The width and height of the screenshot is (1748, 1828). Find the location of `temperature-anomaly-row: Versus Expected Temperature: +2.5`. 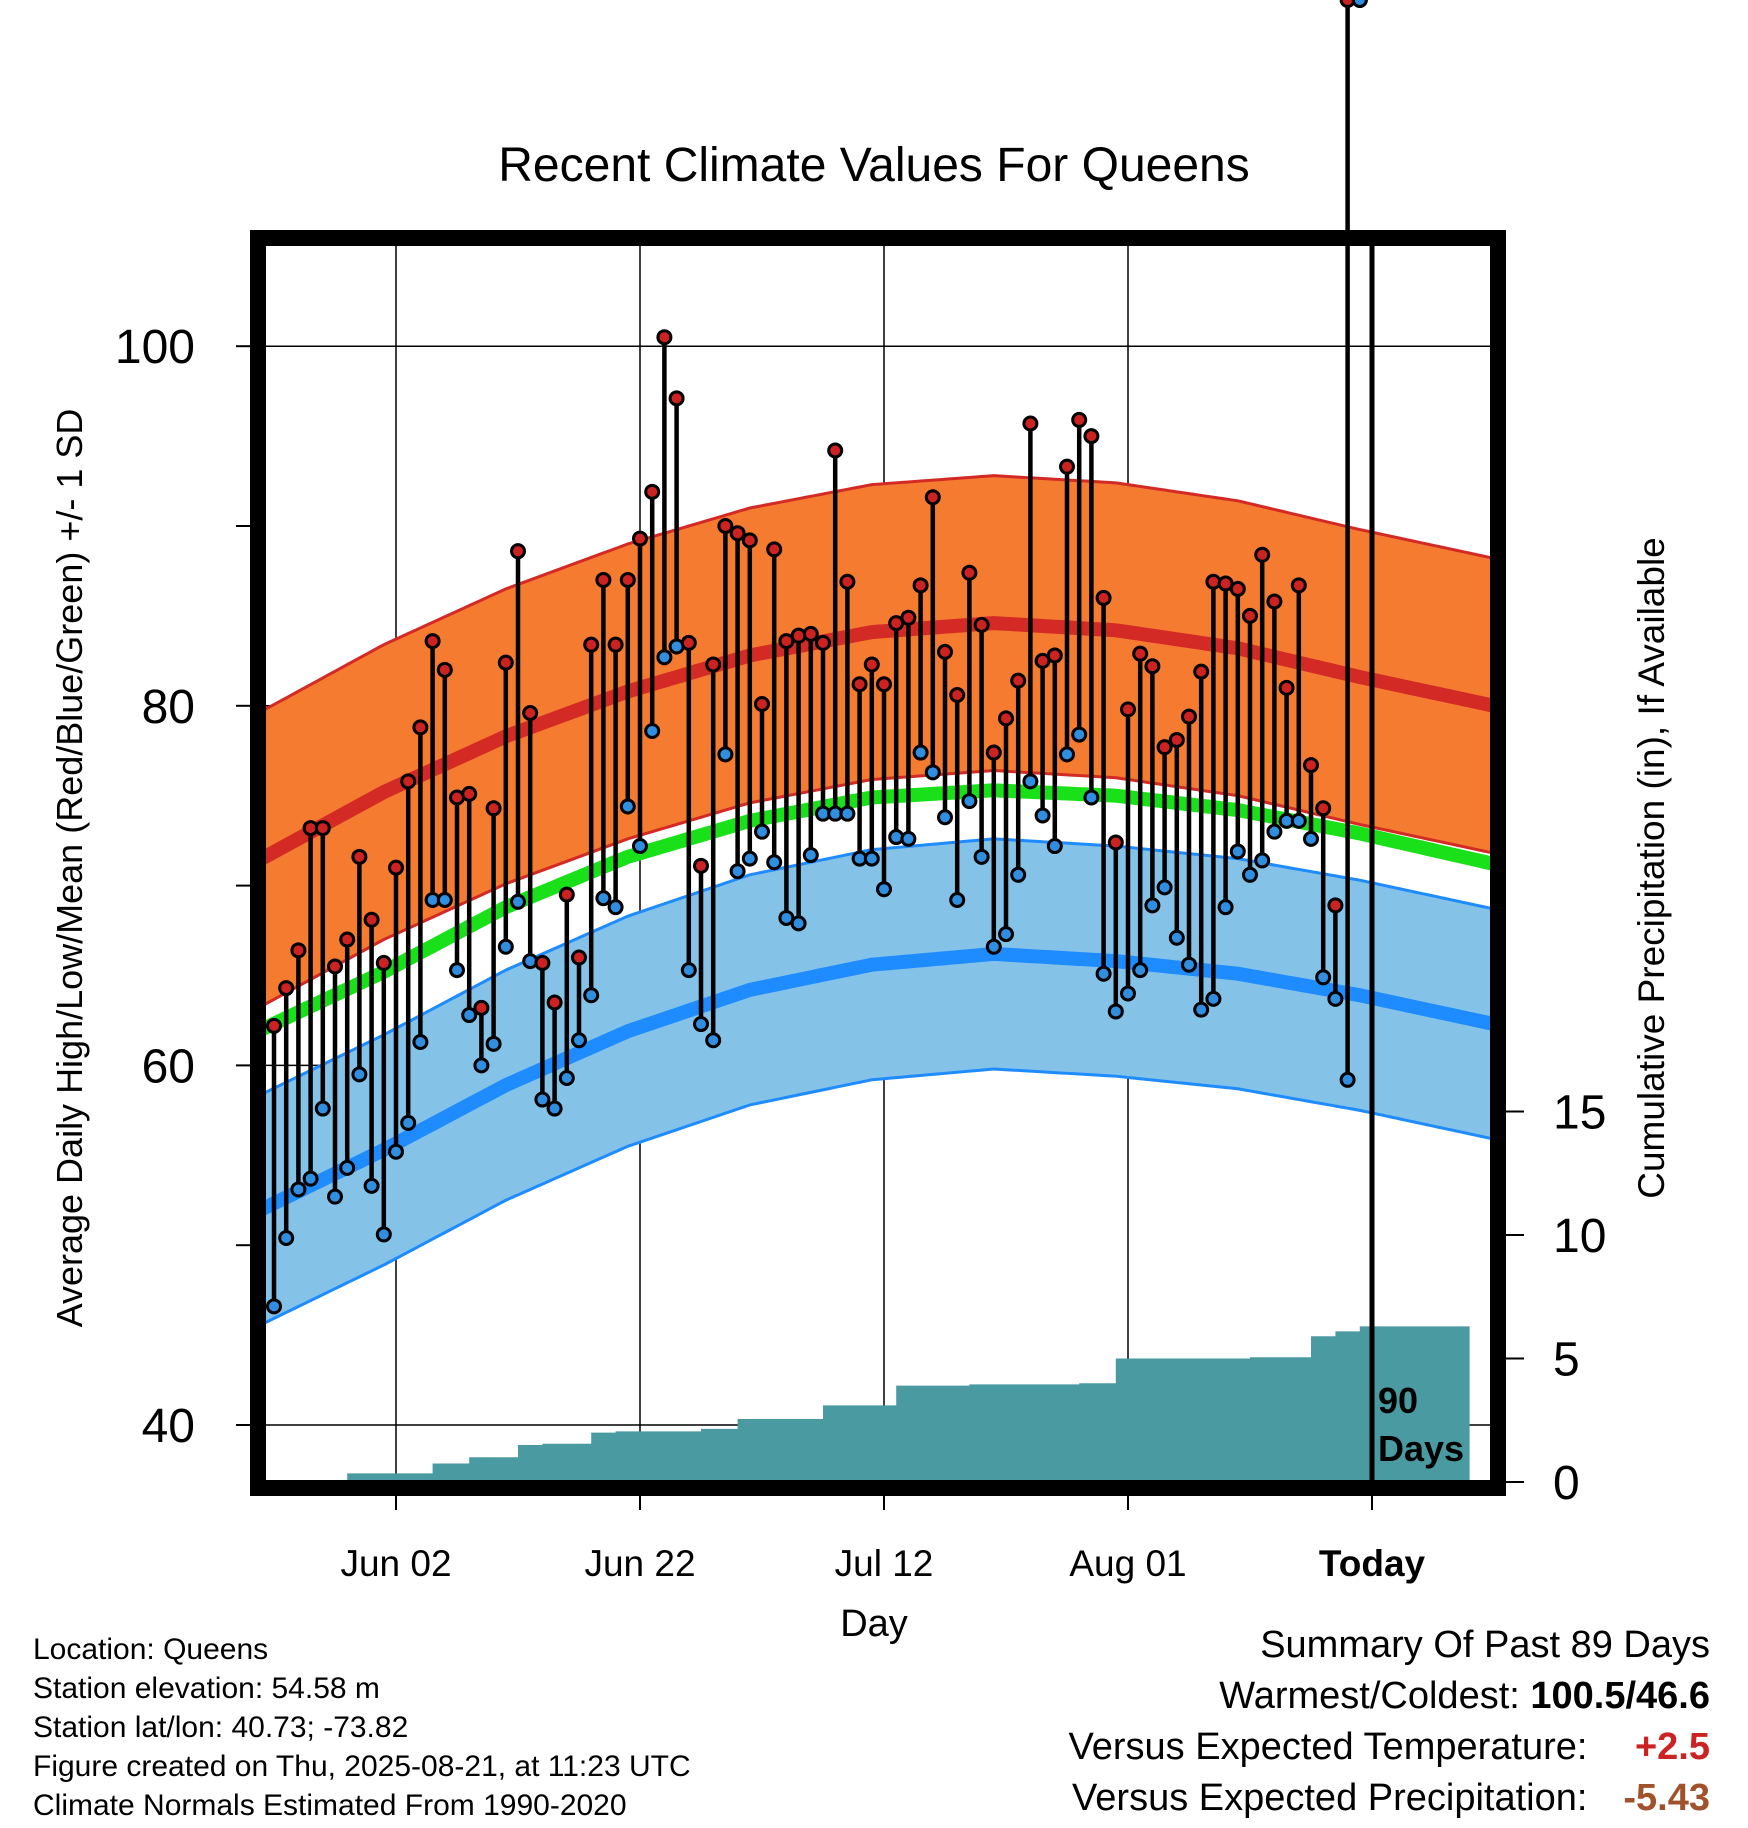

temperature-anomaly-row: Versus Expected Temperature: +2.5 is located at coordinates (1389, 1747).